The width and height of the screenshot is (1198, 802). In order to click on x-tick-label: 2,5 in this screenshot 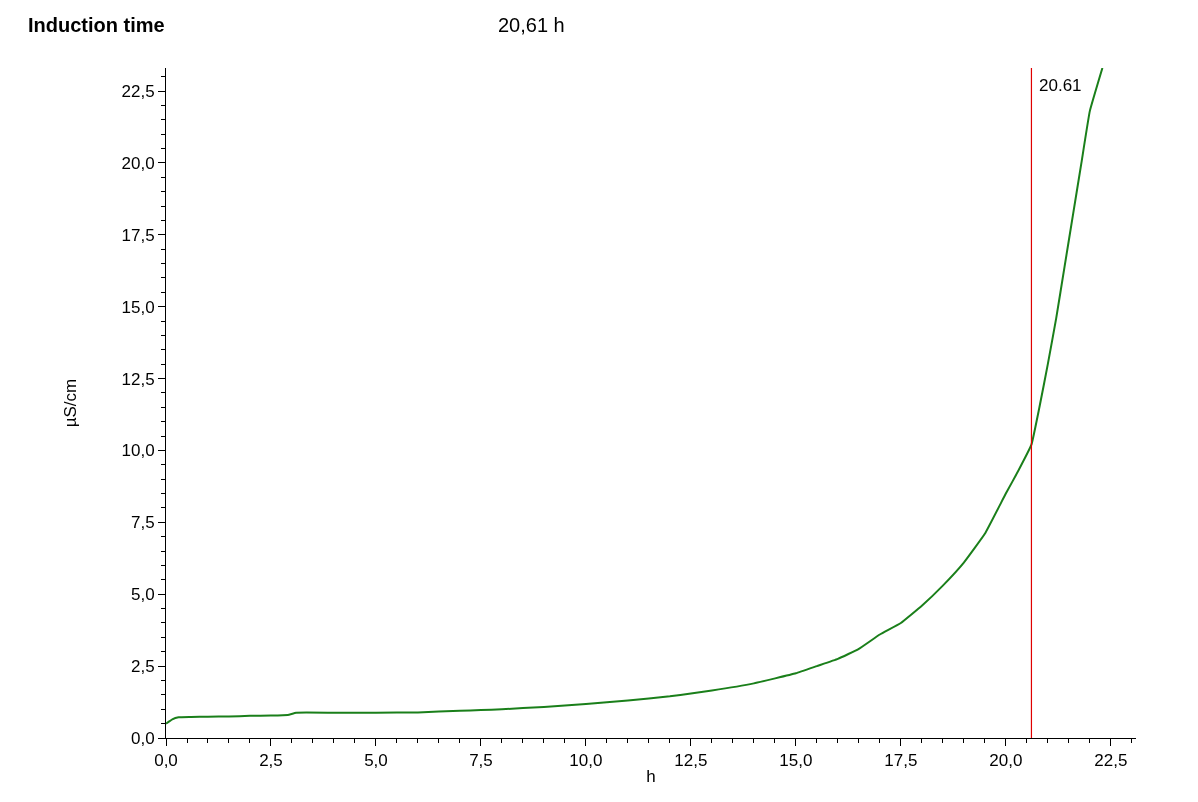, I will do `click(271, 761)`.